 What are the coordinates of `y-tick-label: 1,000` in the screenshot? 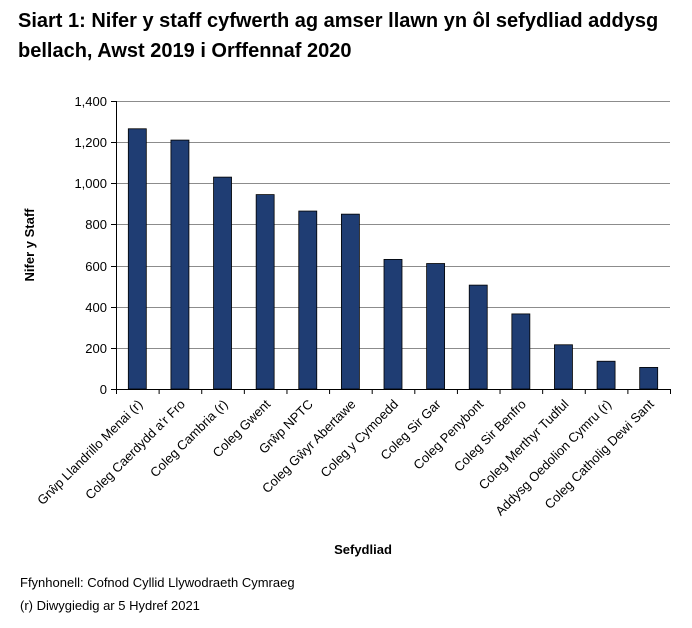 It's located at (90, 183).